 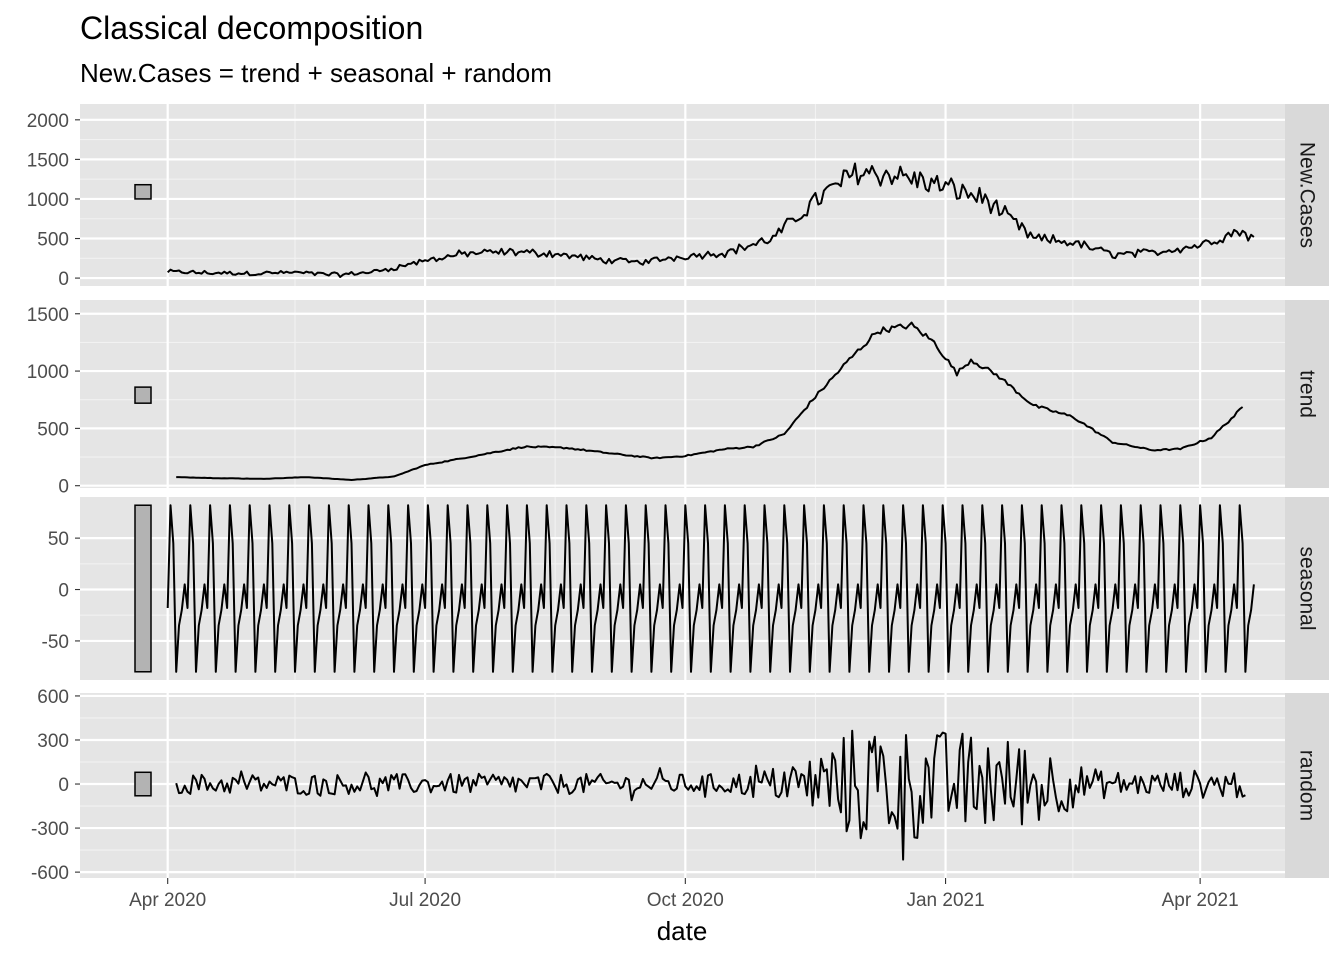 I want to click on x-axis-title: date, so click(x=682, y=931).